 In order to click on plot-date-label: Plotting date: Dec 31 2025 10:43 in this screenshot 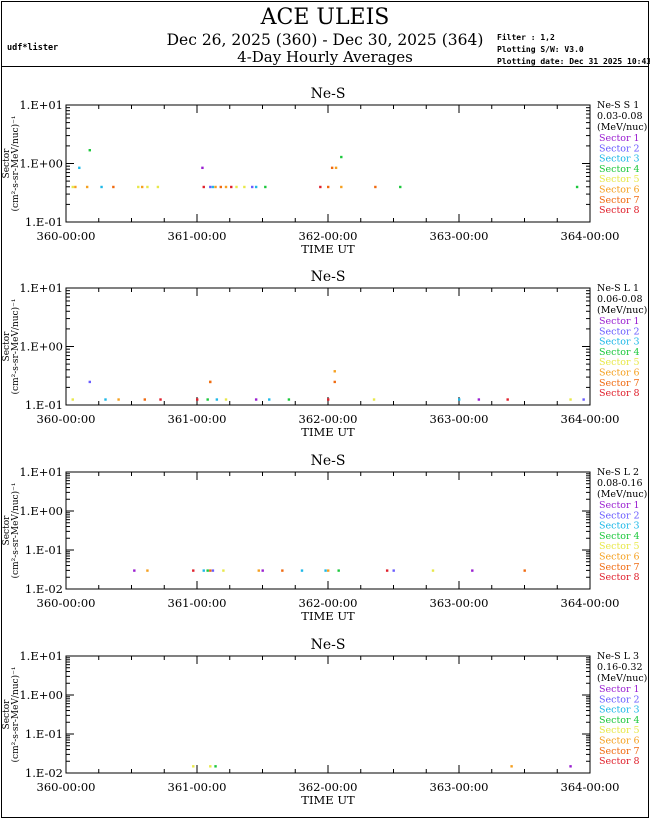, I will do `click(573, 61)`.